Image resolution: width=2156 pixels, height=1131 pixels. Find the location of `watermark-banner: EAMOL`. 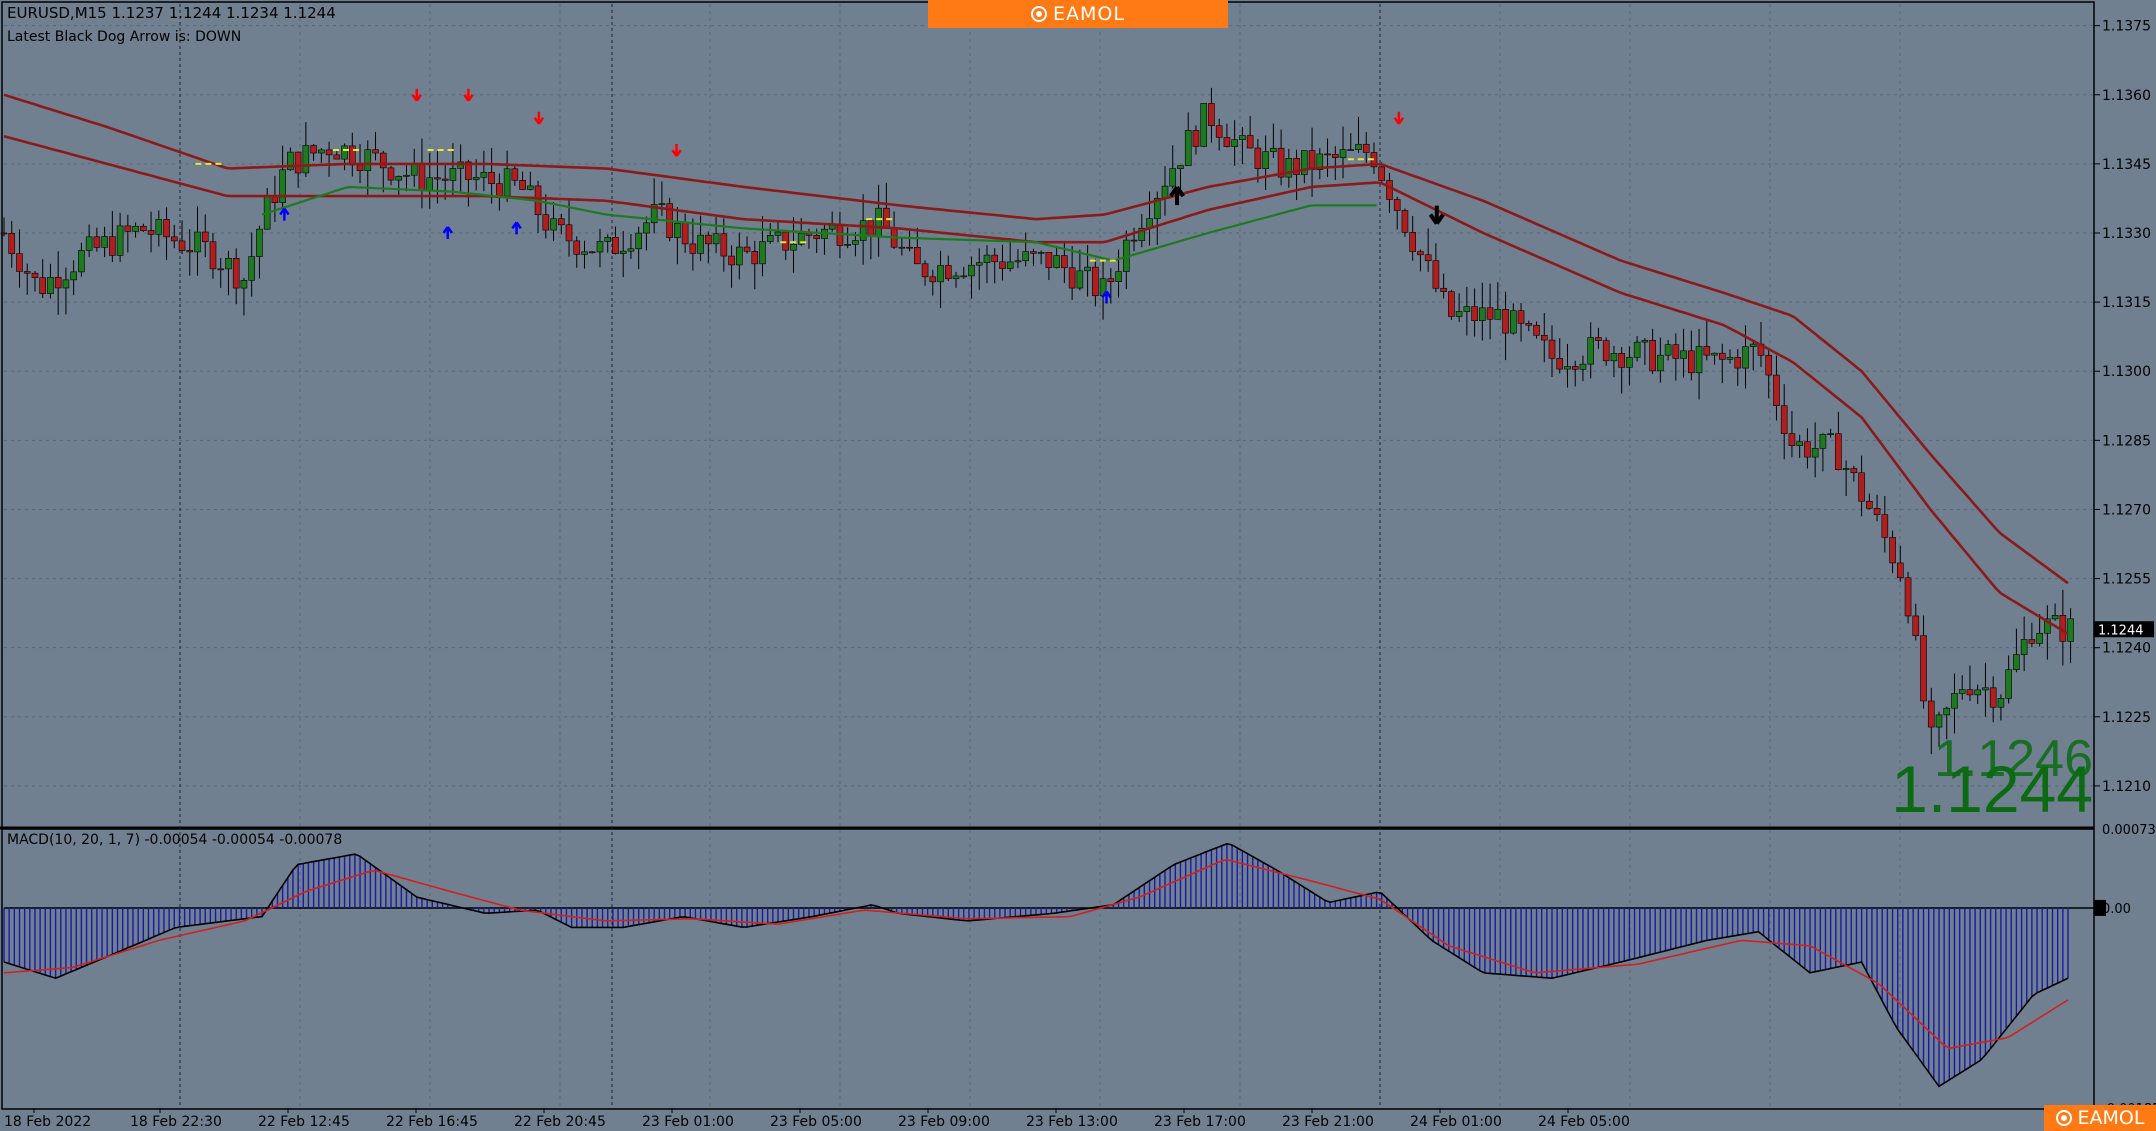

watermark-banner: EAMOL is located at coordinates (1078, 14).